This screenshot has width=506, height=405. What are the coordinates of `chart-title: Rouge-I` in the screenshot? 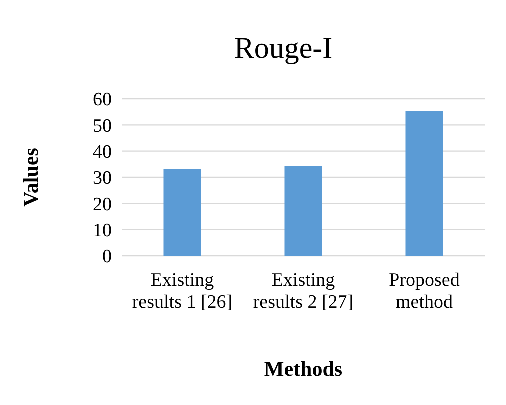 It's located at (283, 48).